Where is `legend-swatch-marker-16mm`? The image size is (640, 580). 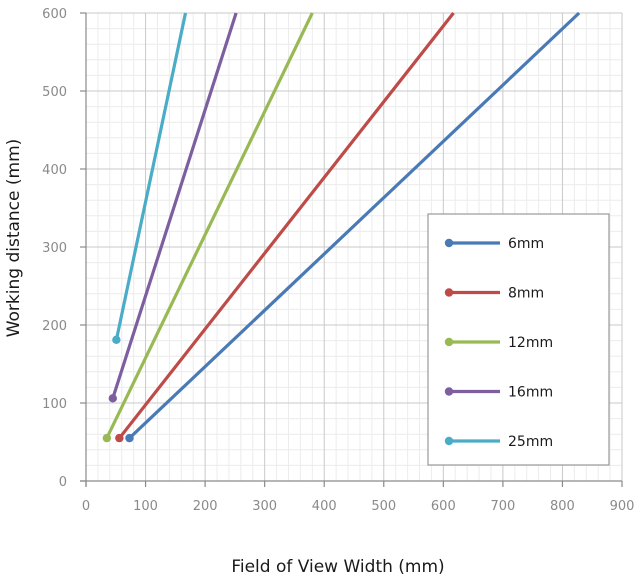 legend-swatch-marker-16mm is located at coordinates (449, 391).